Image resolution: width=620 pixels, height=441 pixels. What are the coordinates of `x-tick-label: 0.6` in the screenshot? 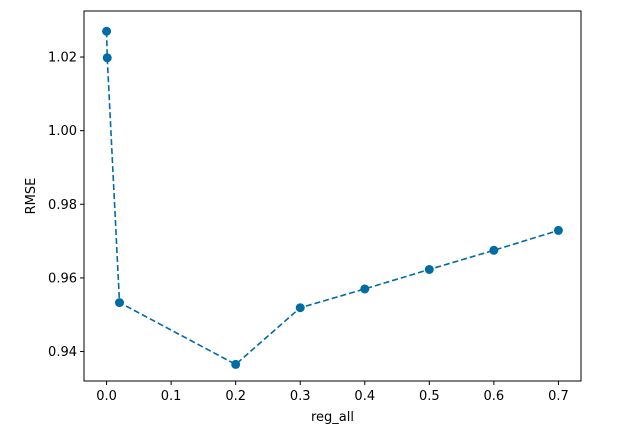 It's located at (494, 396).